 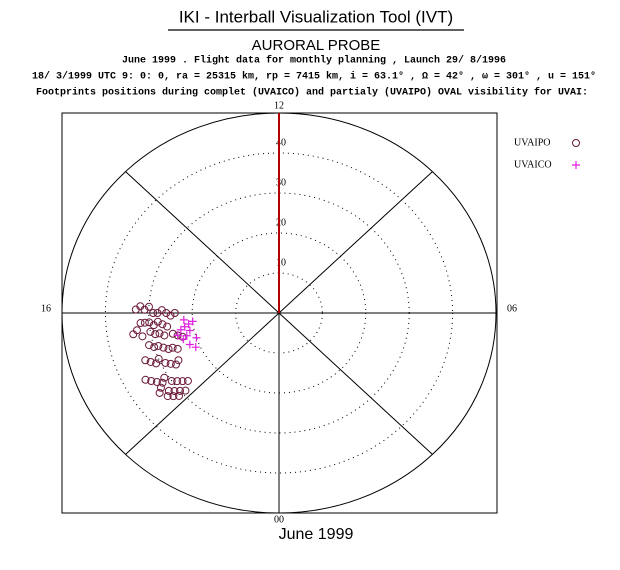 I want to click on theta-tick-label: 16, so click(x=46, y=308).